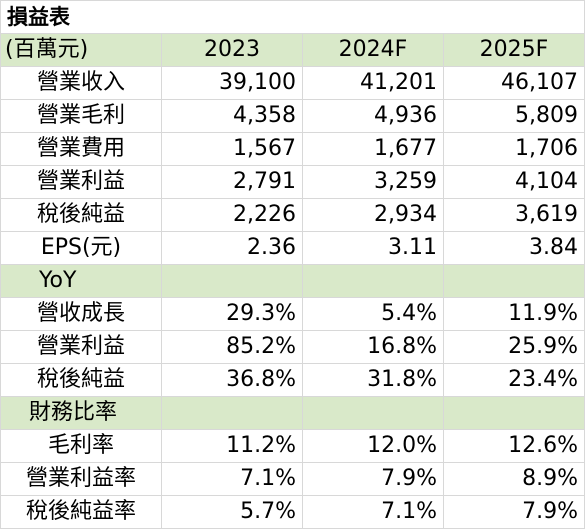 The height and width of the screenshot is (531, 586). Describe the element at coordinates (232, 215) in the screenshot. I see `cell-value: 2,226` at that location.